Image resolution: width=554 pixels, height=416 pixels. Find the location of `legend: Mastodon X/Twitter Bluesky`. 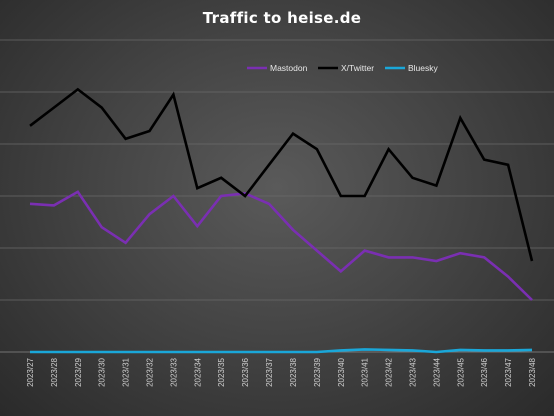

legend: Mastodon X/Twitter Bluesky is located at coordinates (343, 68).